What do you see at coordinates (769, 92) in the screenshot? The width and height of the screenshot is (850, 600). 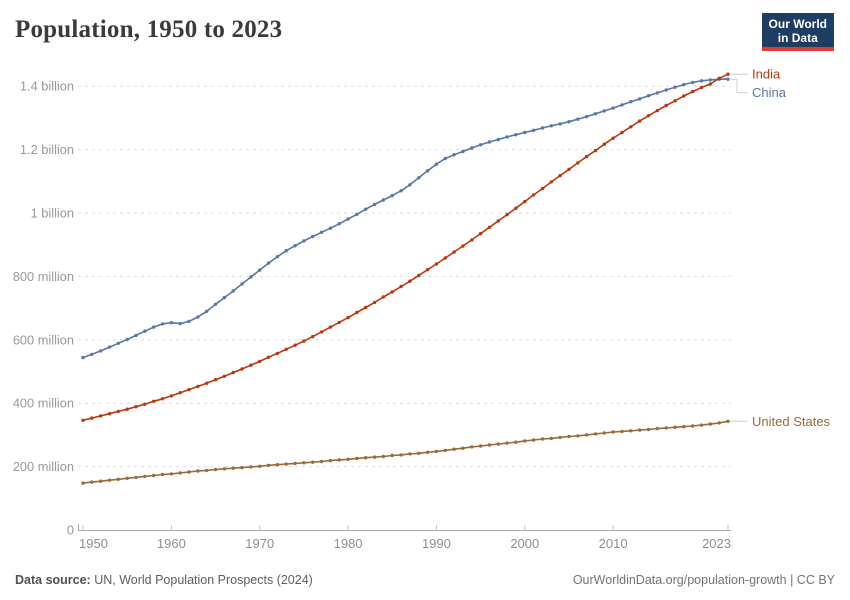 I see `series-label-china: China` at bounding box center [769, 92].